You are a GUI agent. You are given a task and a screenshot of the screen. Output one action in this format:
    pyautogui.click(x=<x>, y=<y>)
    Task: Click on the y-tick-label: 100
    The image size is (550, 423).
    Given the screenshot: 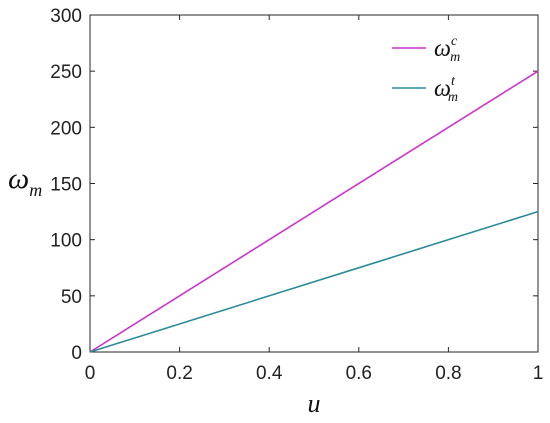 What is the action you would take?
    pyautogui.click(x=66, y=241)
    